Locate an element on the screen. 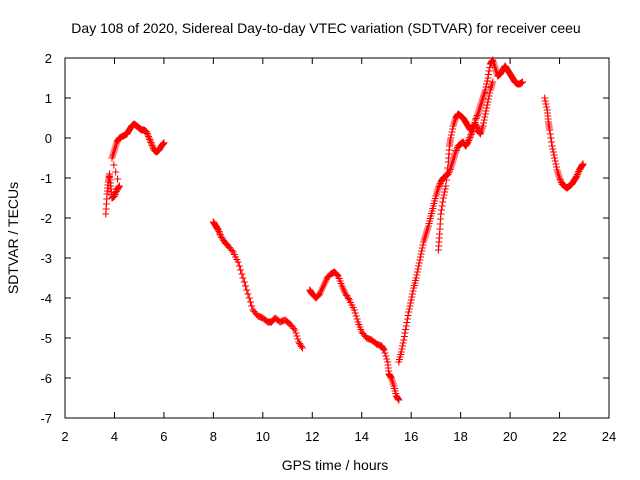 This screenshot has height=480, width=640. y-tick-label: -4 is located at coordinates (46, 298).